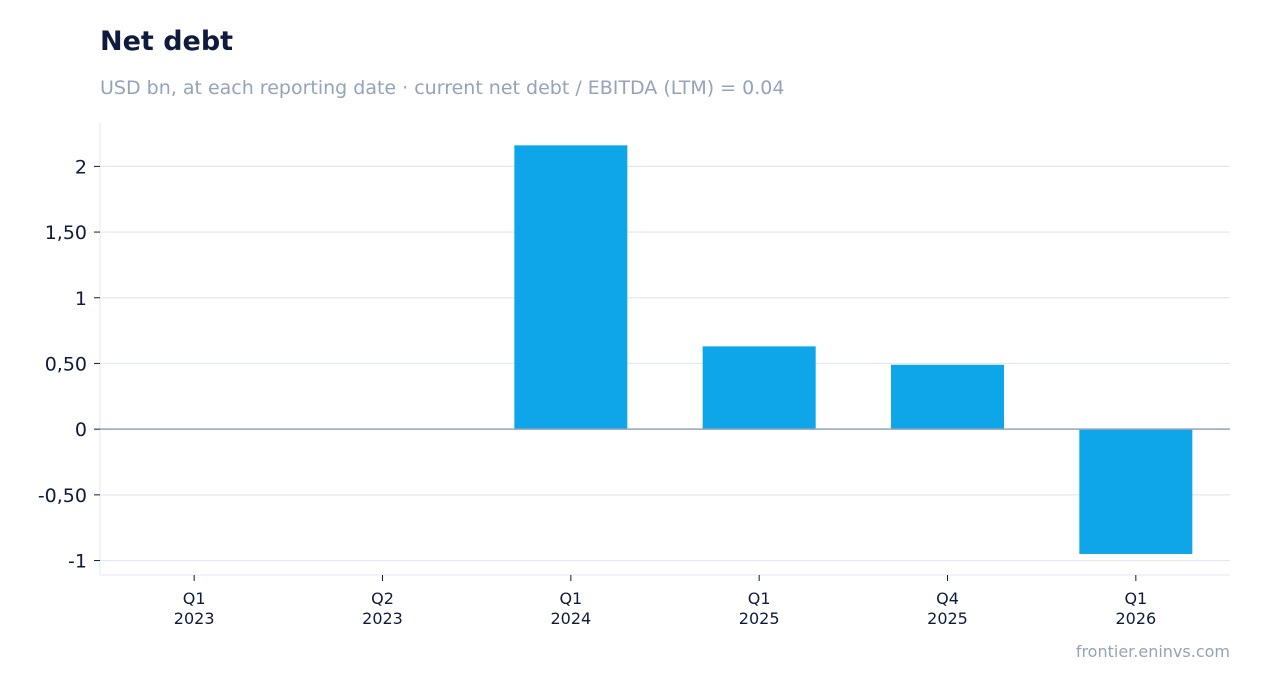 This screenshot has width=1262, height=693. I want to click on y-tick-label: -1, so click(77, 562).